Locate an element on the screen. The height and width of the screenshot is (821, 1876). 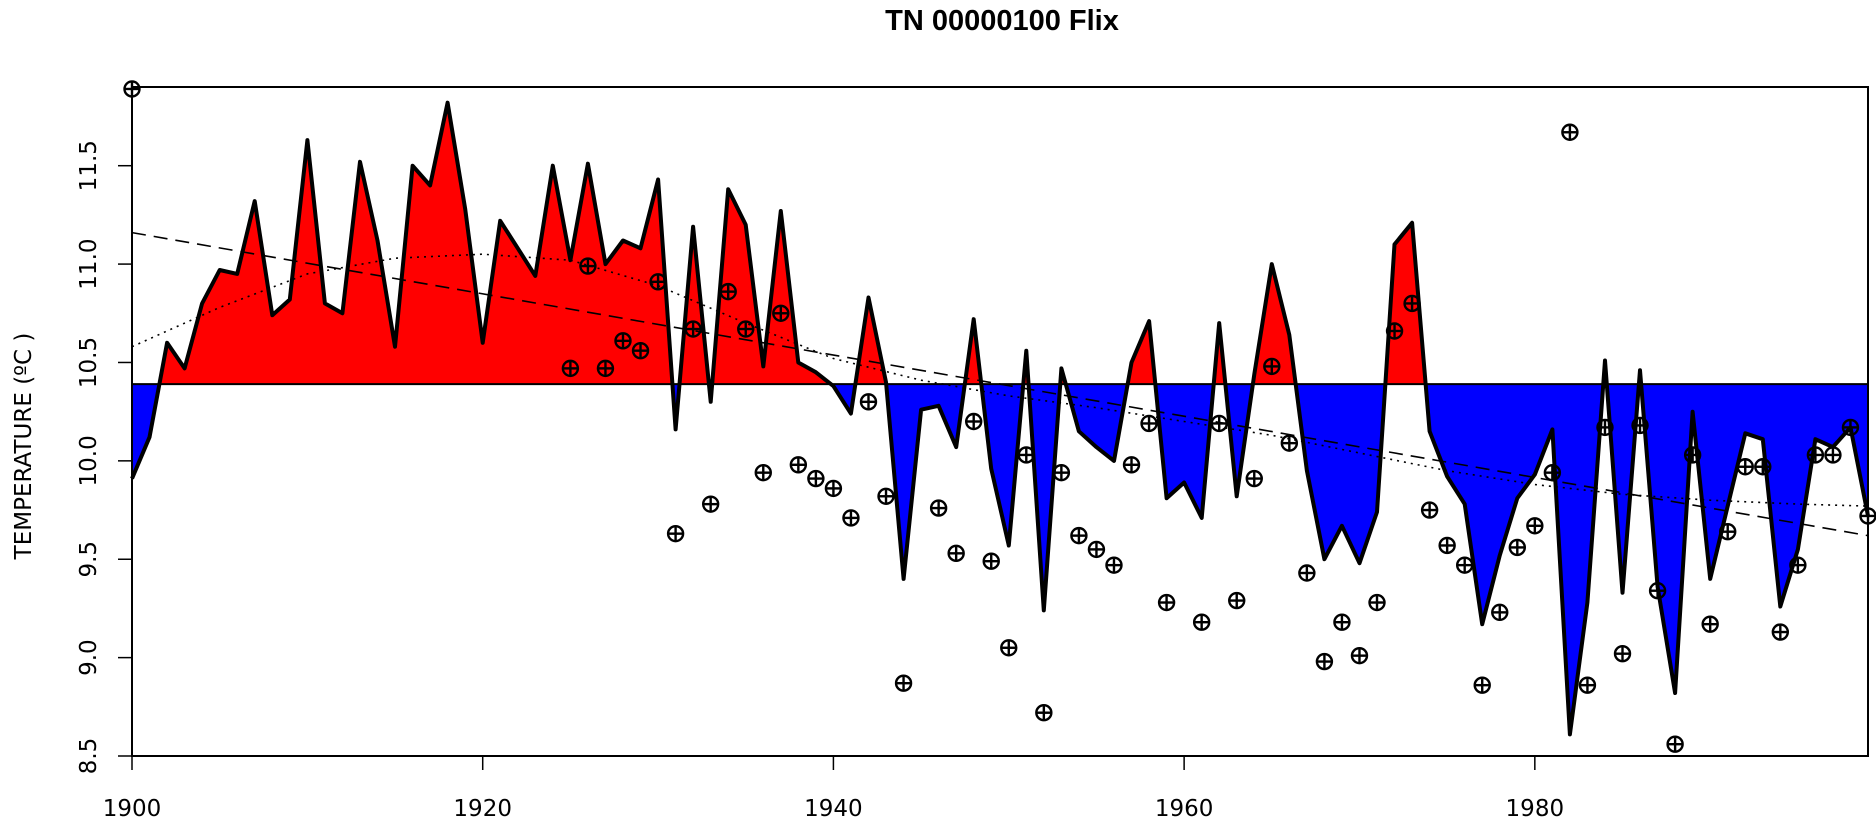
y-tick-label: 11.5 is located at coordinates (89, 165).